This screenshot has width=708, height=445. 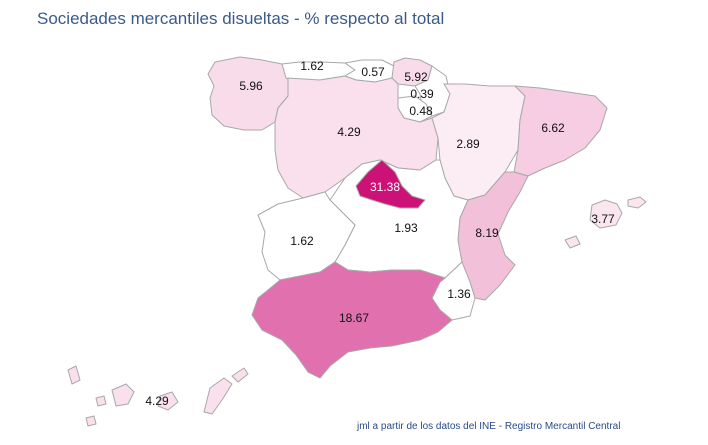 I want to click on region-canarias-tenerife, so click(x=123, y=395).